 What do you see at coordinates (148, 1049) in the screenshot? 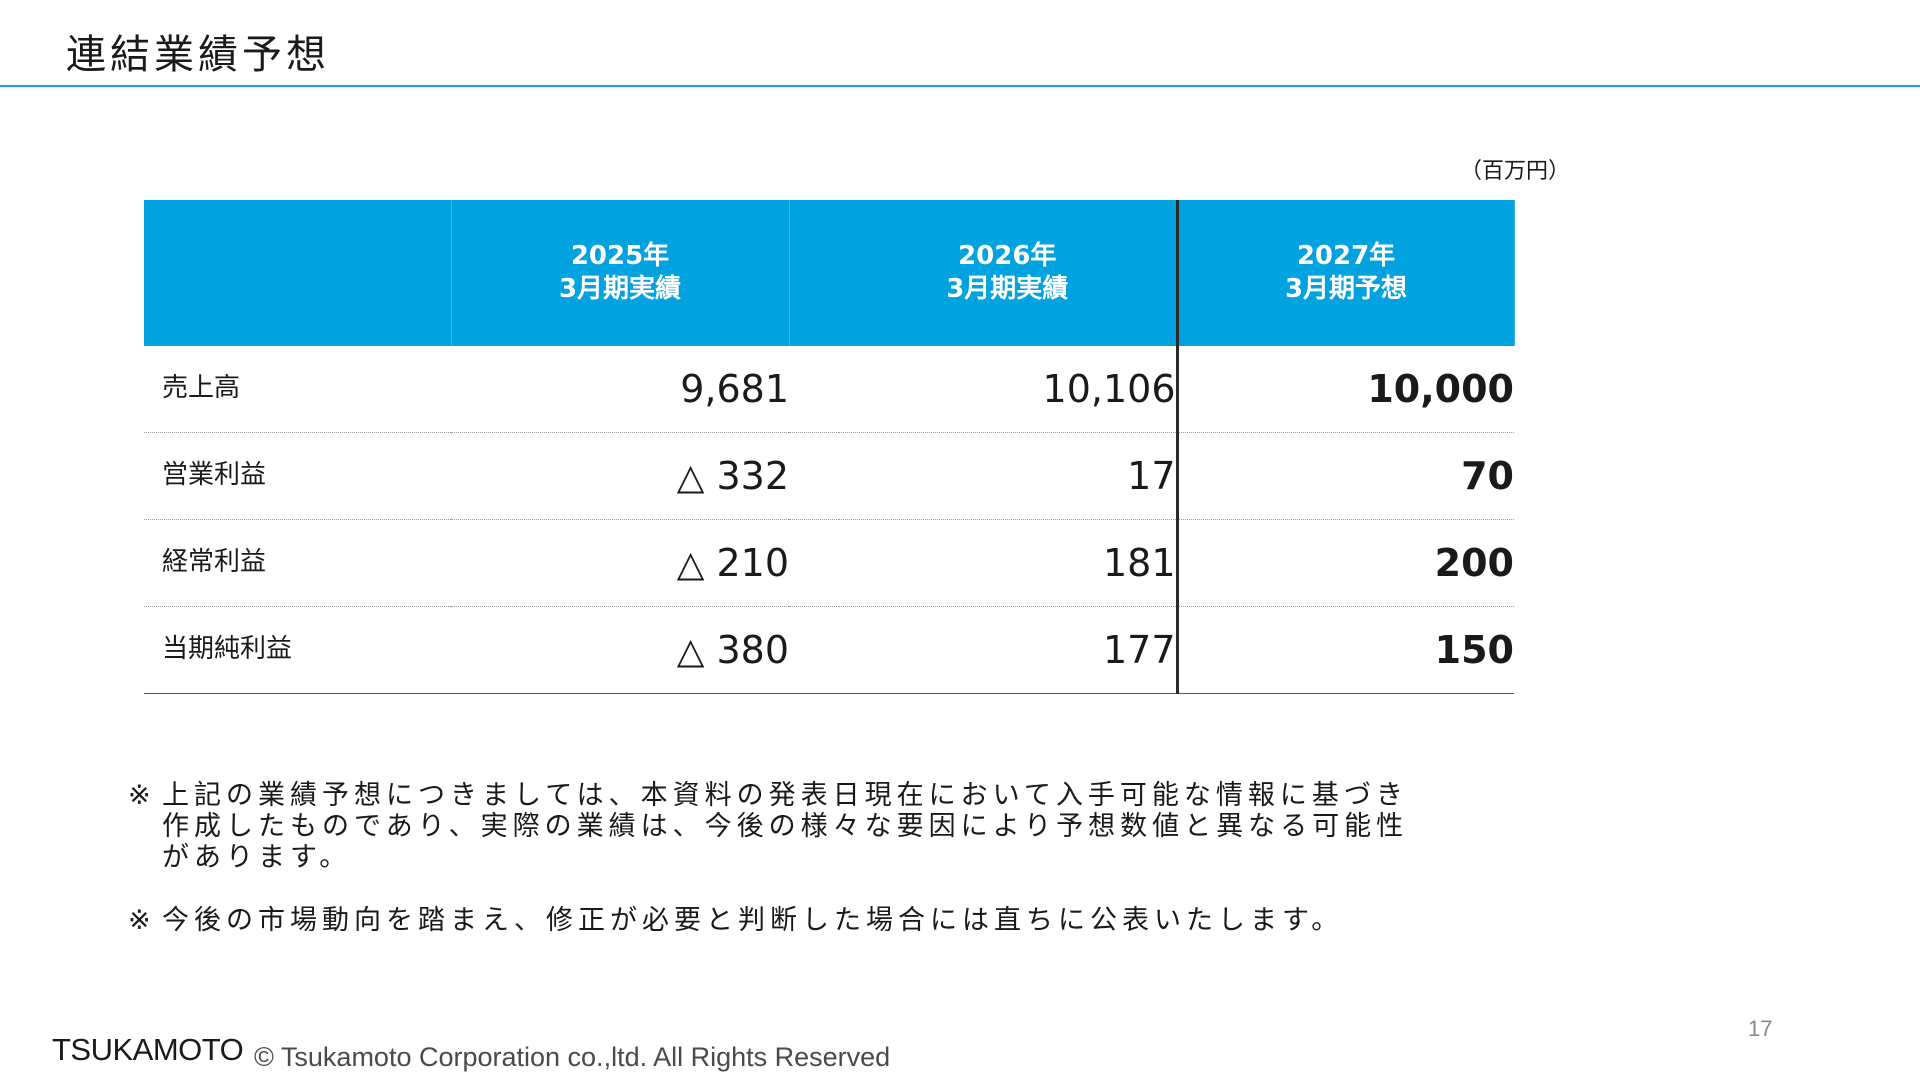
I see `company-logo: TSUKAMOTO` at bounding box center [148, 1049].